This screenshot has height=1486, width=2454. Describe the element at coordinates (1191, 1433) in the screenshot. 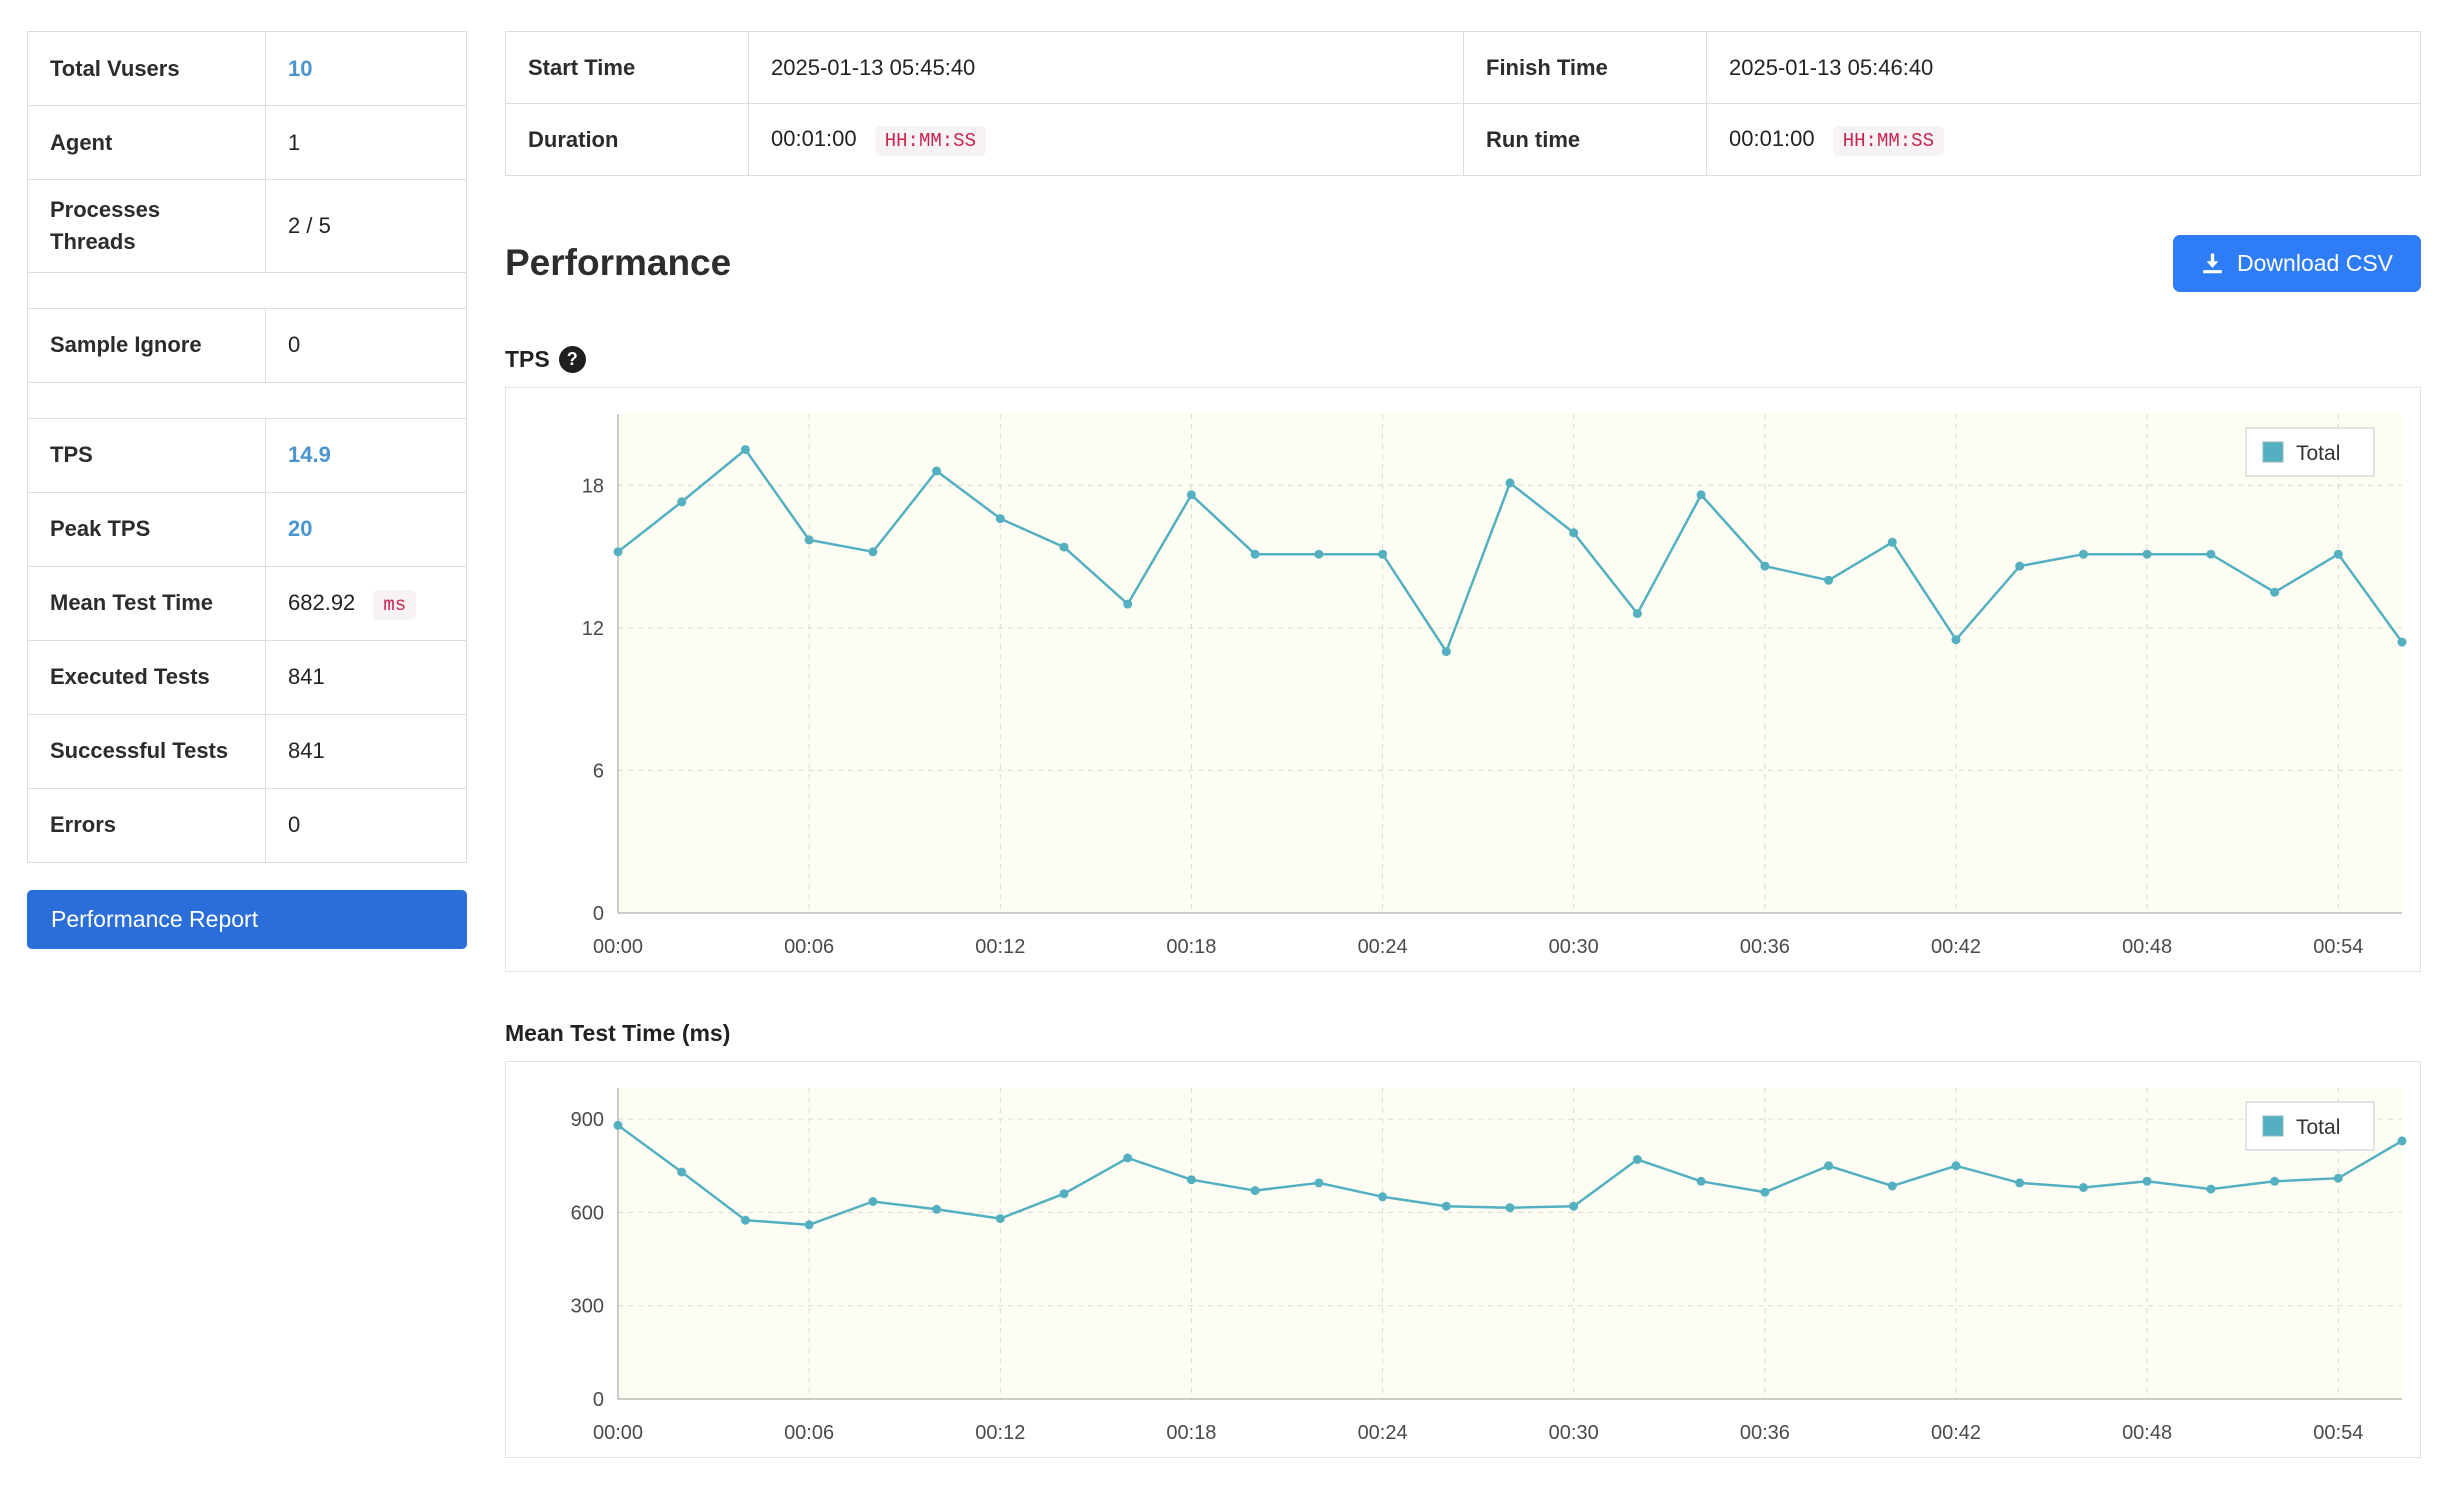

I see `x-tick-label: 00:18` at that location.